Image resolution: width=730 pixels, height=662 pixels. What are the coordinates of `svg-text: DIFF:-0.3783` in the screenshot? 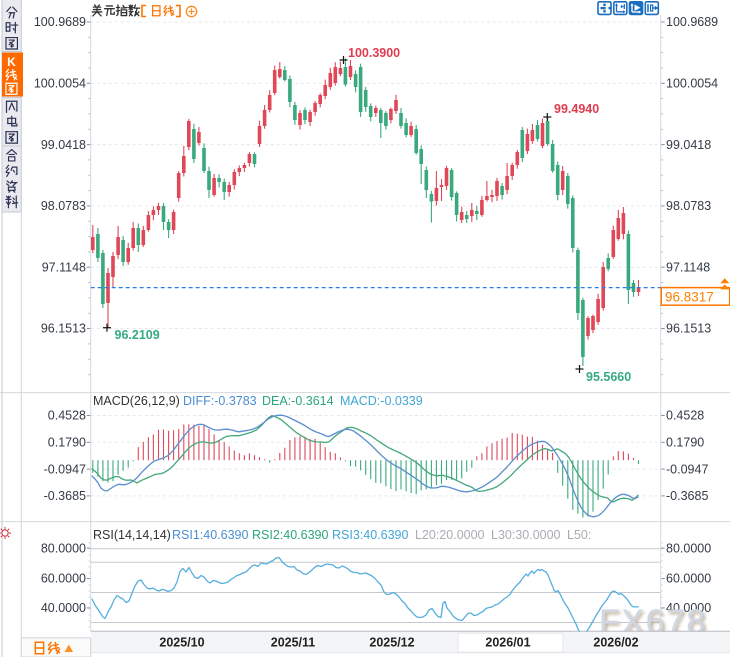 It's located at (220, 401).